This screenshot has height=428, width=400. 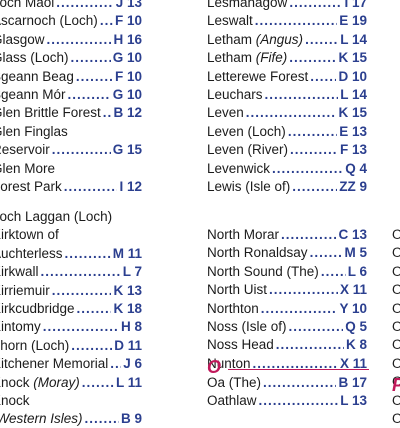 What do you see at coordinates (357, 271) in the screenshot?
I see `grid-reference: L 6` at bounding box center [357, 271].